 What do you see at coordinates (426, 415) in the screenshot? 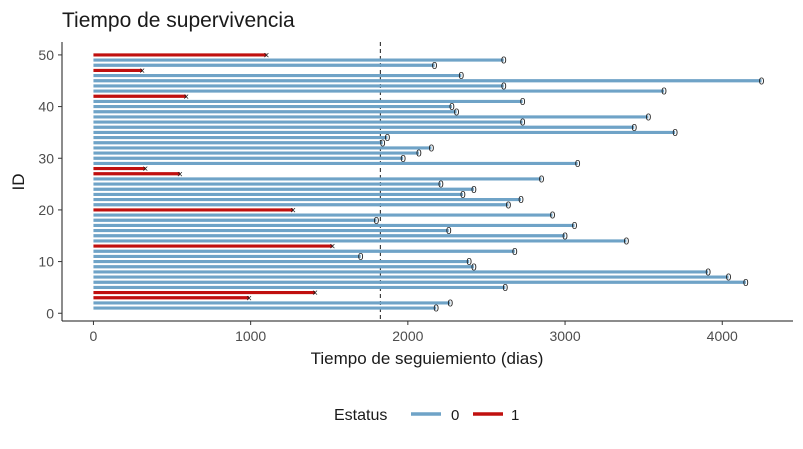
I see `legend: Estatus 0 1` at bounding box center [426, 415].